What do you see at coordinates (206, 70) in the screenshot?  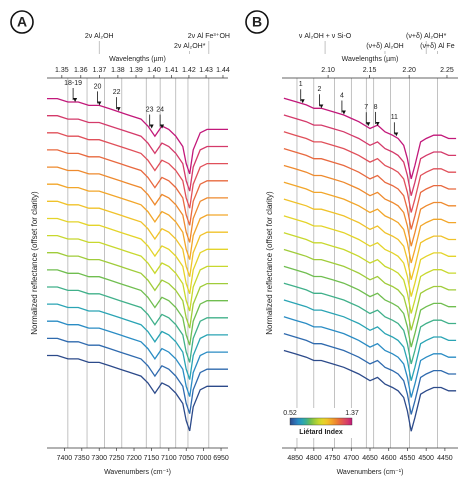 I see `x2-tick-label: 1.43` at bounding box center [206, 70].